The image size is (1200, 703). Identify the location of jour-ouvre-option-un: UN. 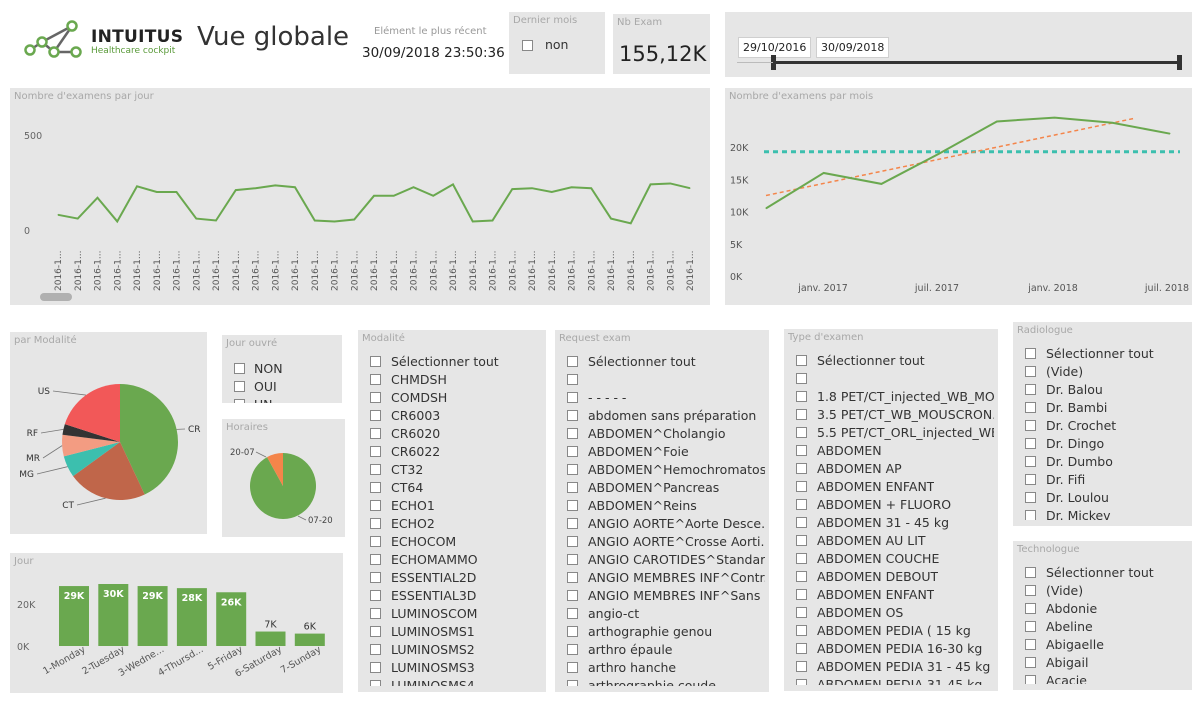
(258, 399).